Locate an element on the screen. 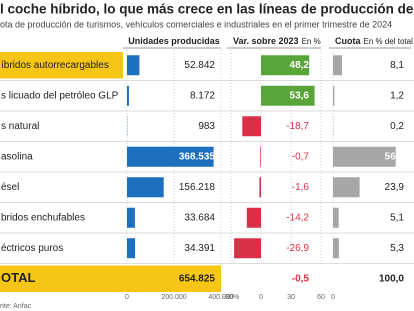  column-header: Cuota En % del total is located at coordinates (374, 41).